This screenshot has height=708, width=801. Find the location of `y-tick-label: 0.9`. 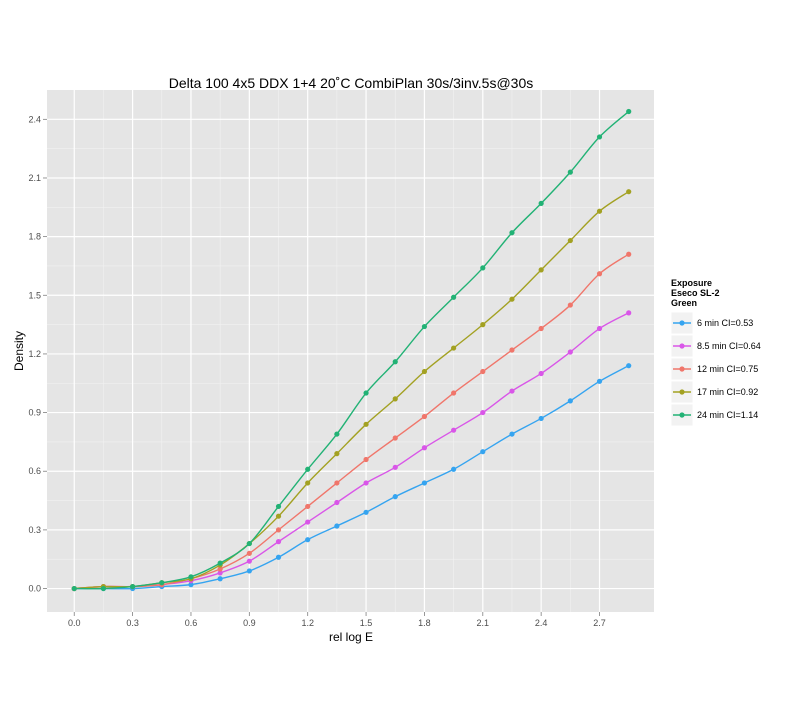

y-tick-label: 0.9 is located at coordinates (34, 413).